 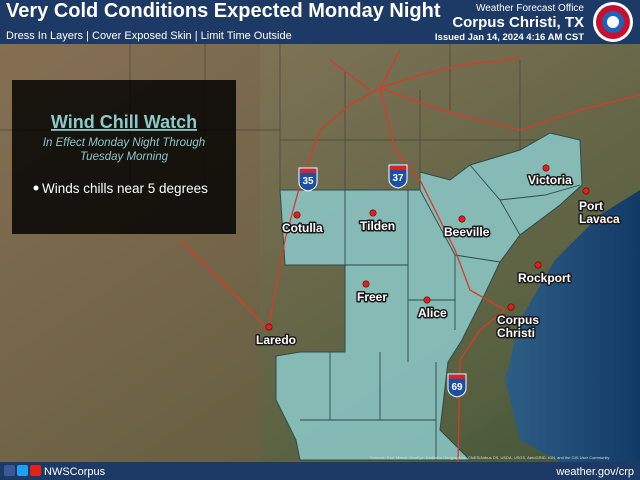 I want to click on city-label: Corpus, so click(x=518, y=320).